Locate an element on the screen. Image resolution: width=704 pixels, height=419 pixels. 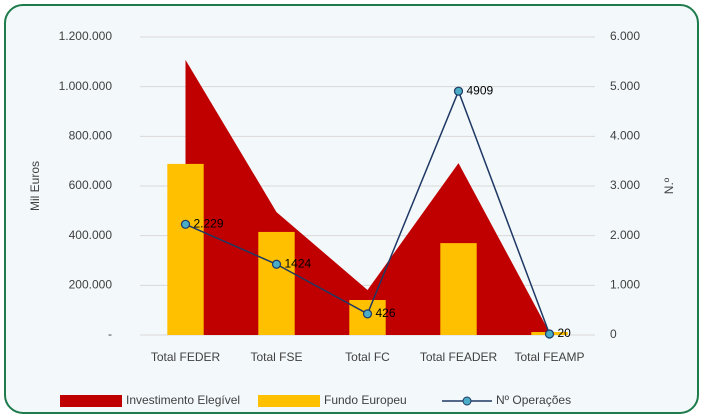
y2-tick-label: 4.000 is located at coordinates (625, 136).